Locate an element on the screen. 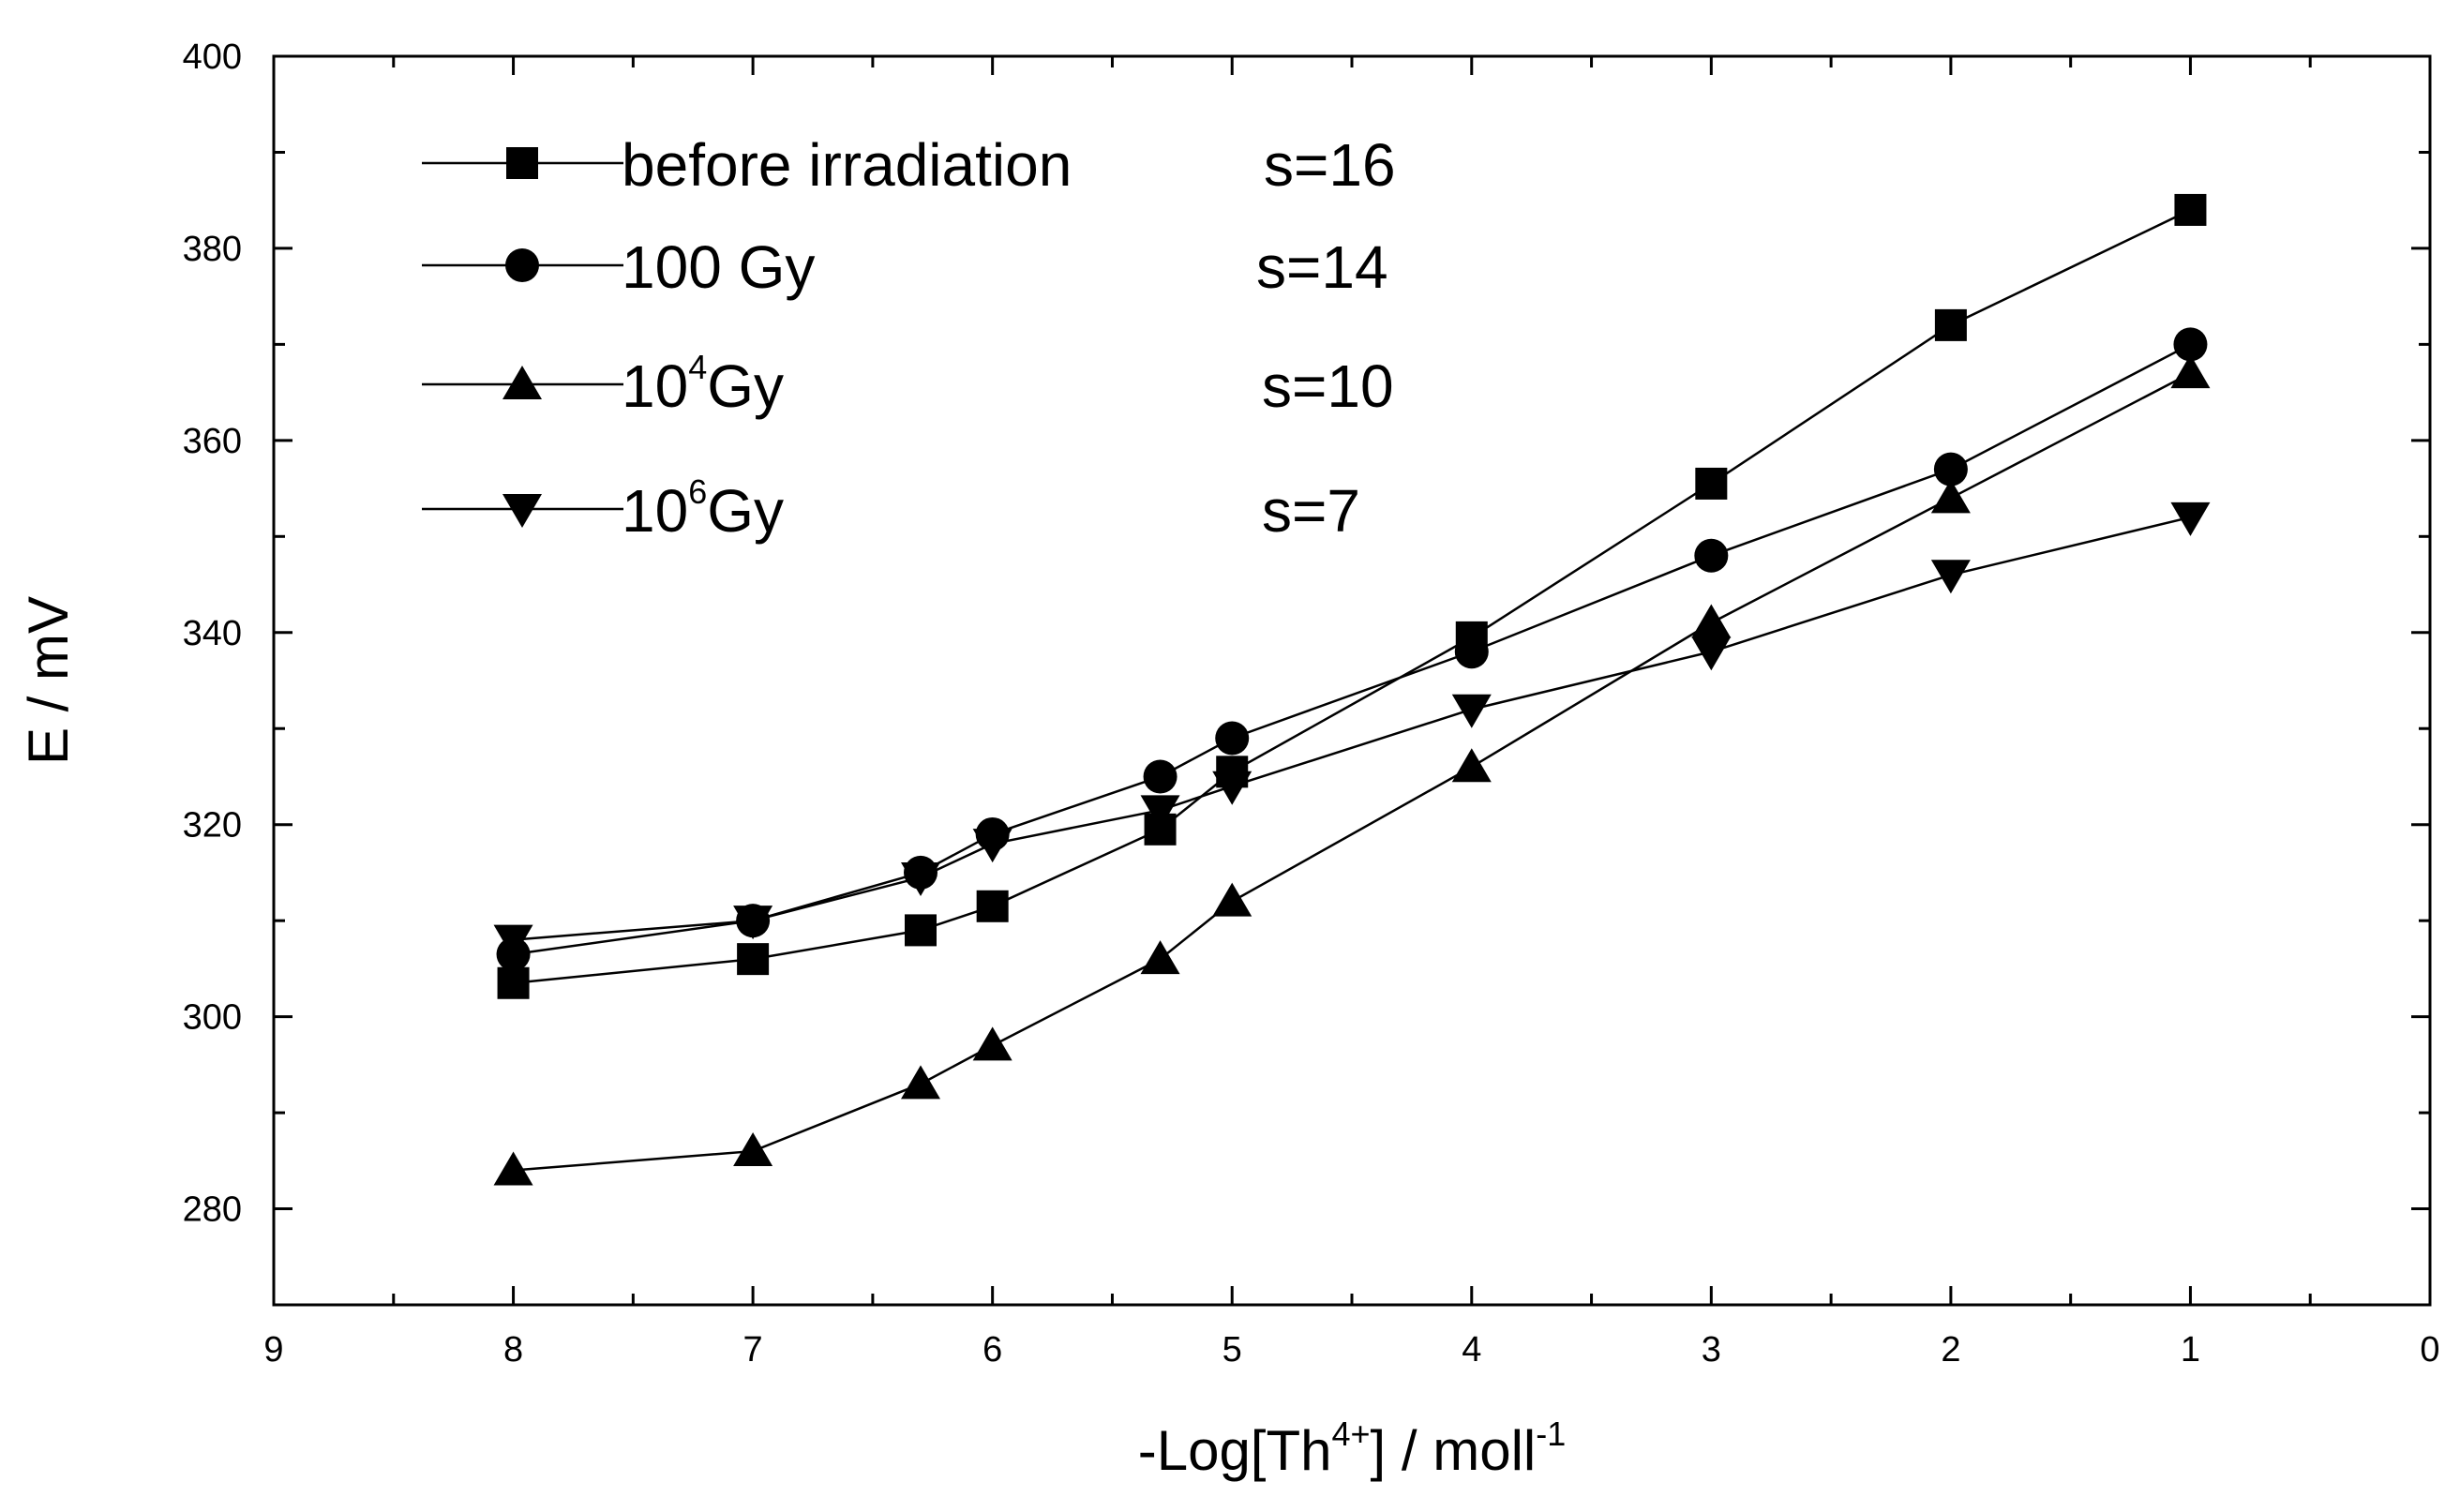  x-tick-label: 2 is located at coordinates (1950, 1350).